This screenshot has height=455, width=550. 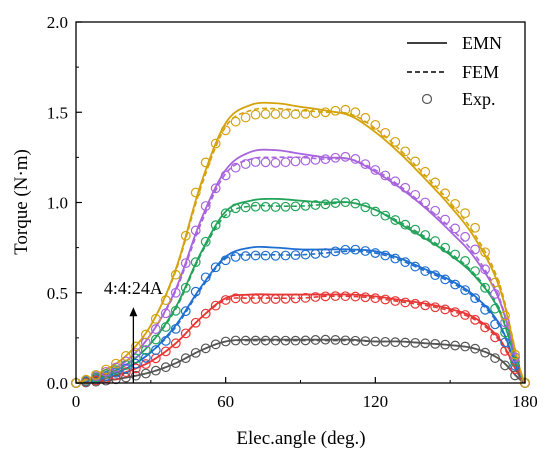 I want to click on legend-exp-marker, so click(x=427, y=99).